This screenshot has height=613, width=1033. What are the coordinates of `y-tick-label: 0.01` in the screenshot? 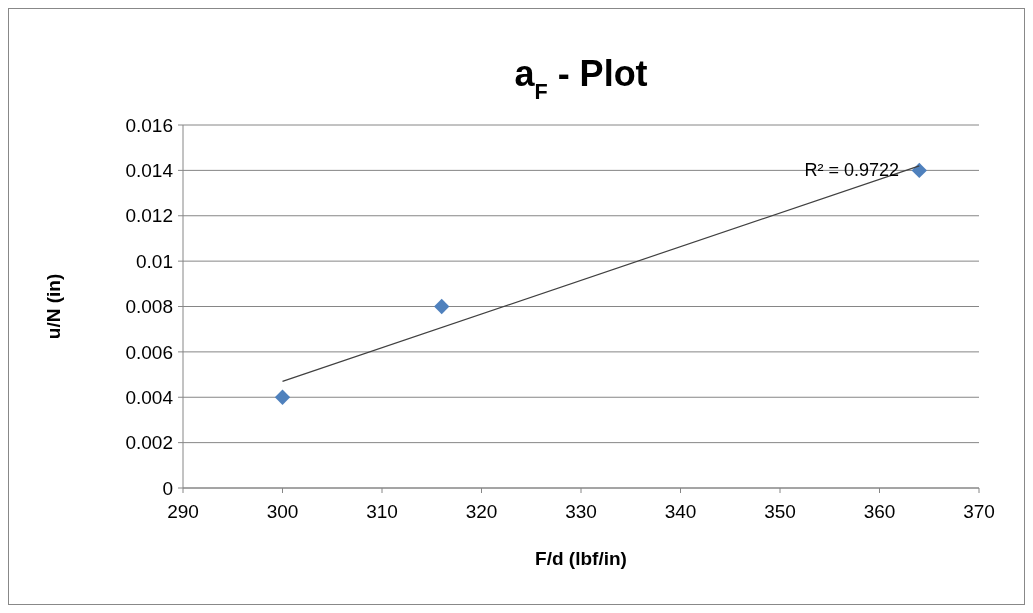 It's located at (154, 261).